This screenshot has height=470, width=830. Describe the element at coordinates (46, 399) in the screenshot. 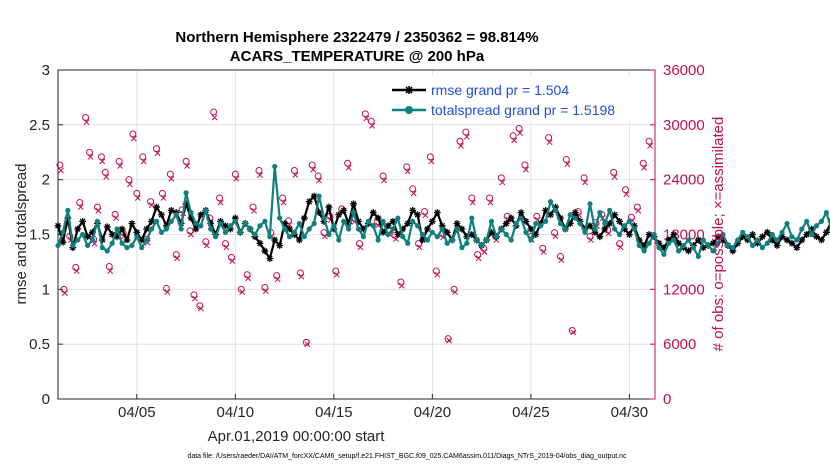

I see `y-tick-label: 0` at that location.